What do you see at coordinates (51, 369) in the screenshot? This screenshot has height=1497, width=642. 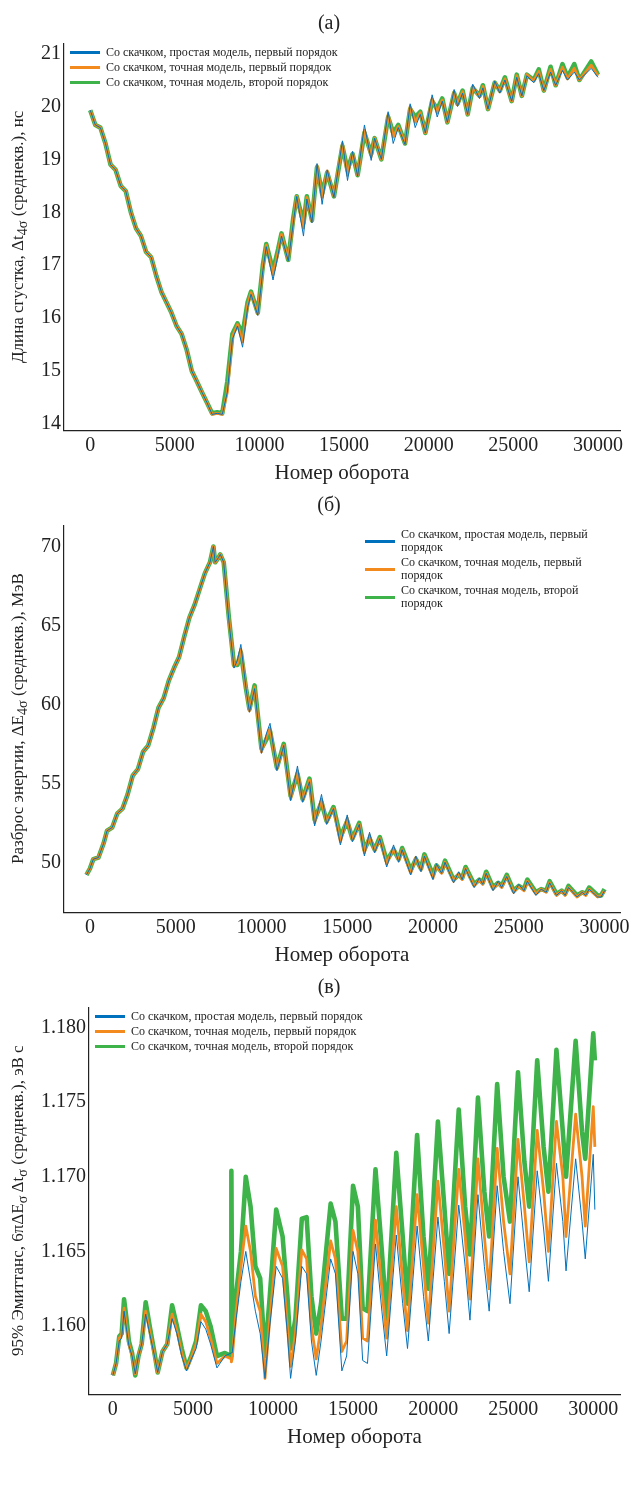 I see `y-tick-label: 15` at bounding box center [51, 369].